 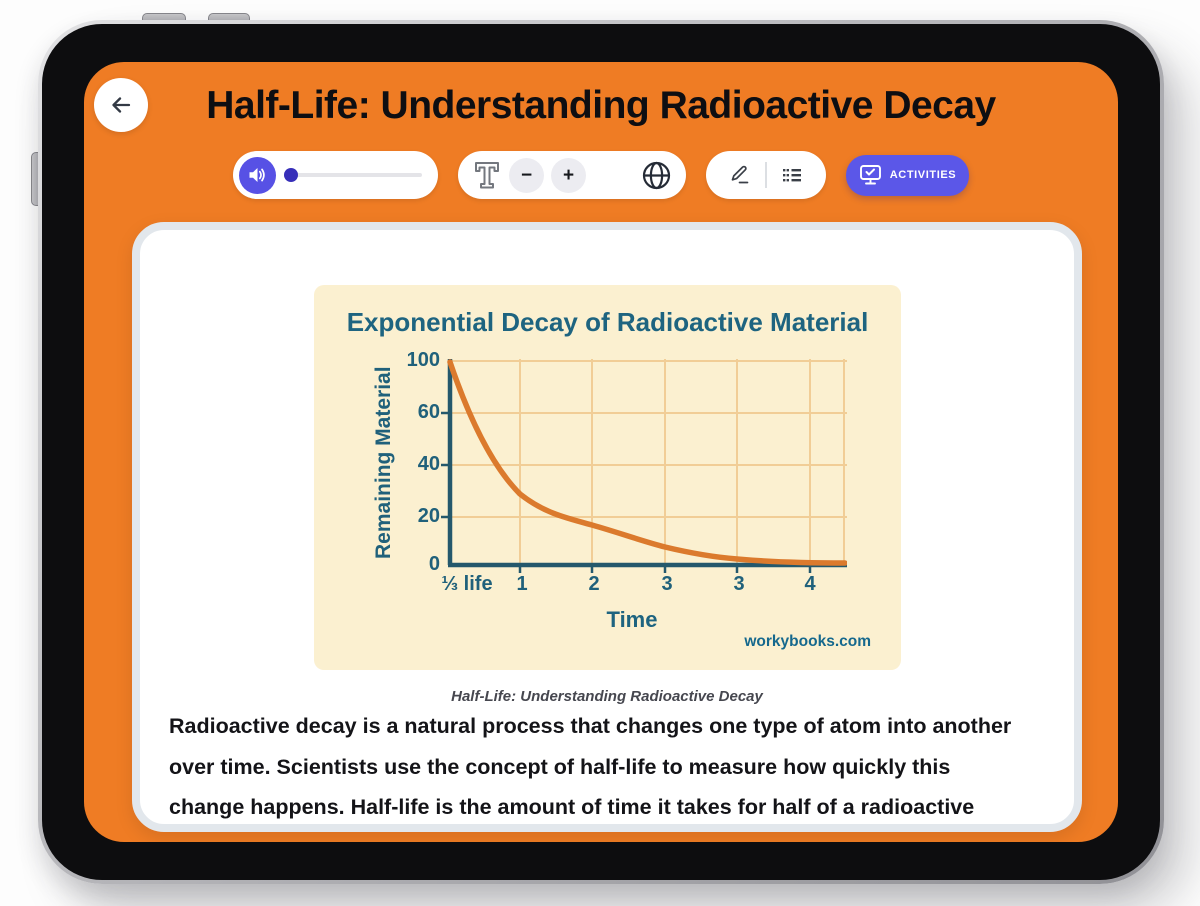 I want to click on volume-slider, so click(x=353, y=175).